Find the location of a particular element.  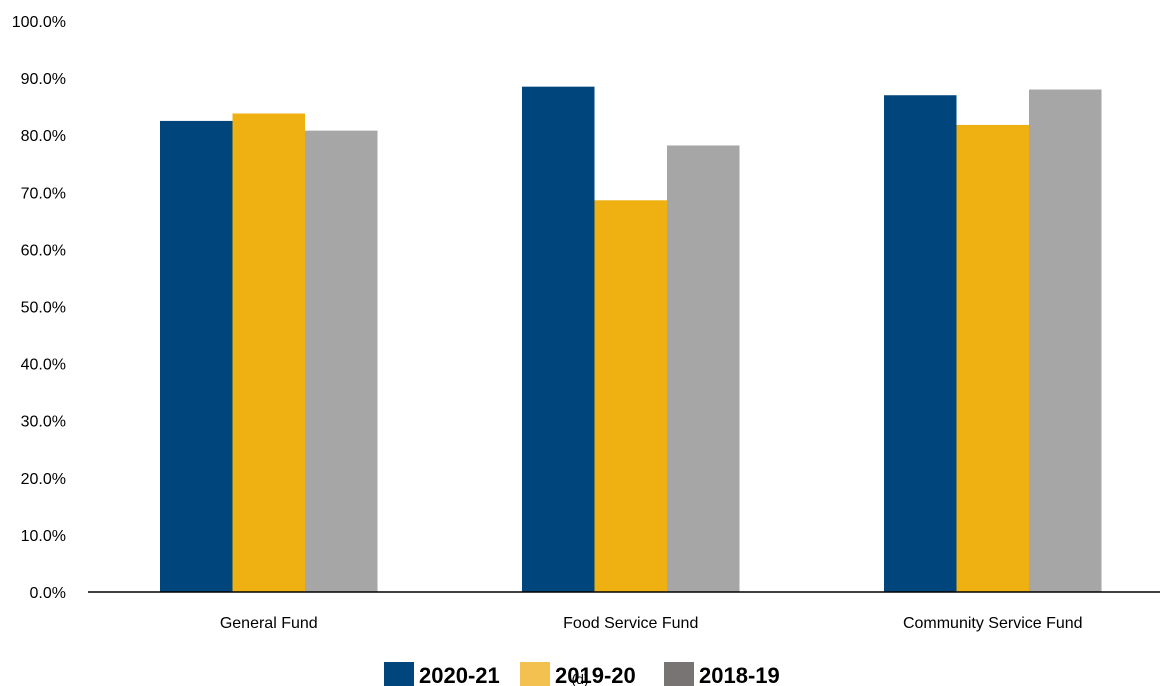

y-tick-label: 100.0% is located at coordinates (39, 22).